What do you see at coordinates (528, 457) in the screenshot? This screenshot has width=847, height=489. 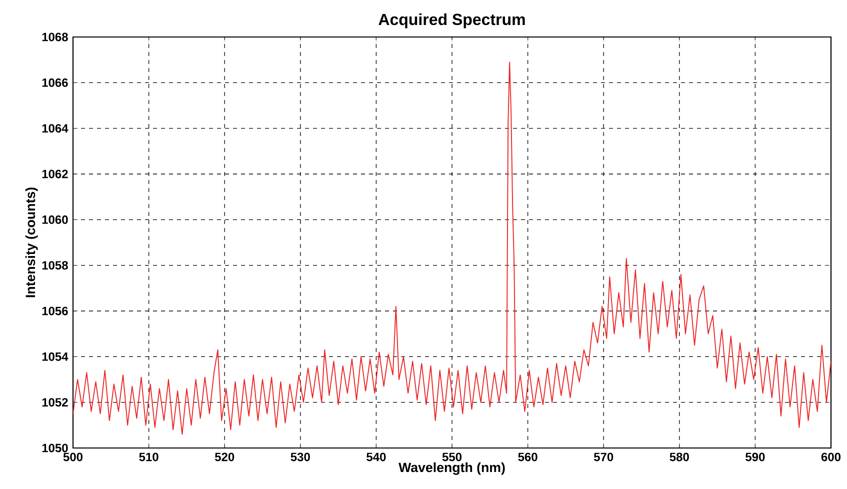 I see `x-tick-label: 560` at bounding box center [528, 457].